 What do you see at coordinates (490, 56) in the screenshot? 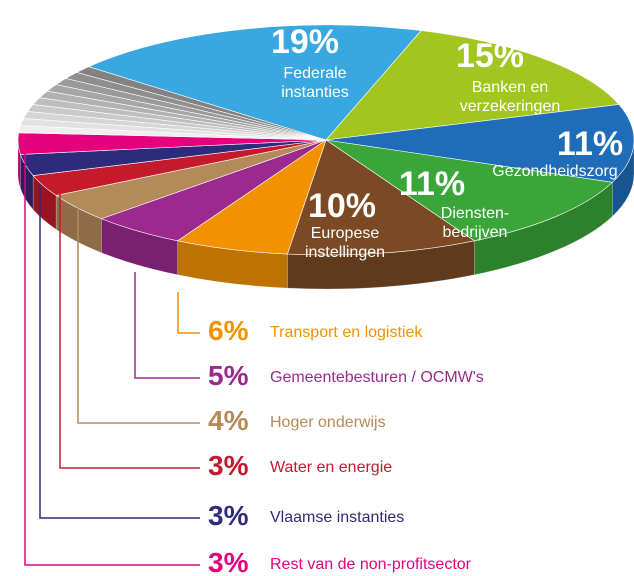
I see `value-label: 15%` at bounding box center [490, 56].